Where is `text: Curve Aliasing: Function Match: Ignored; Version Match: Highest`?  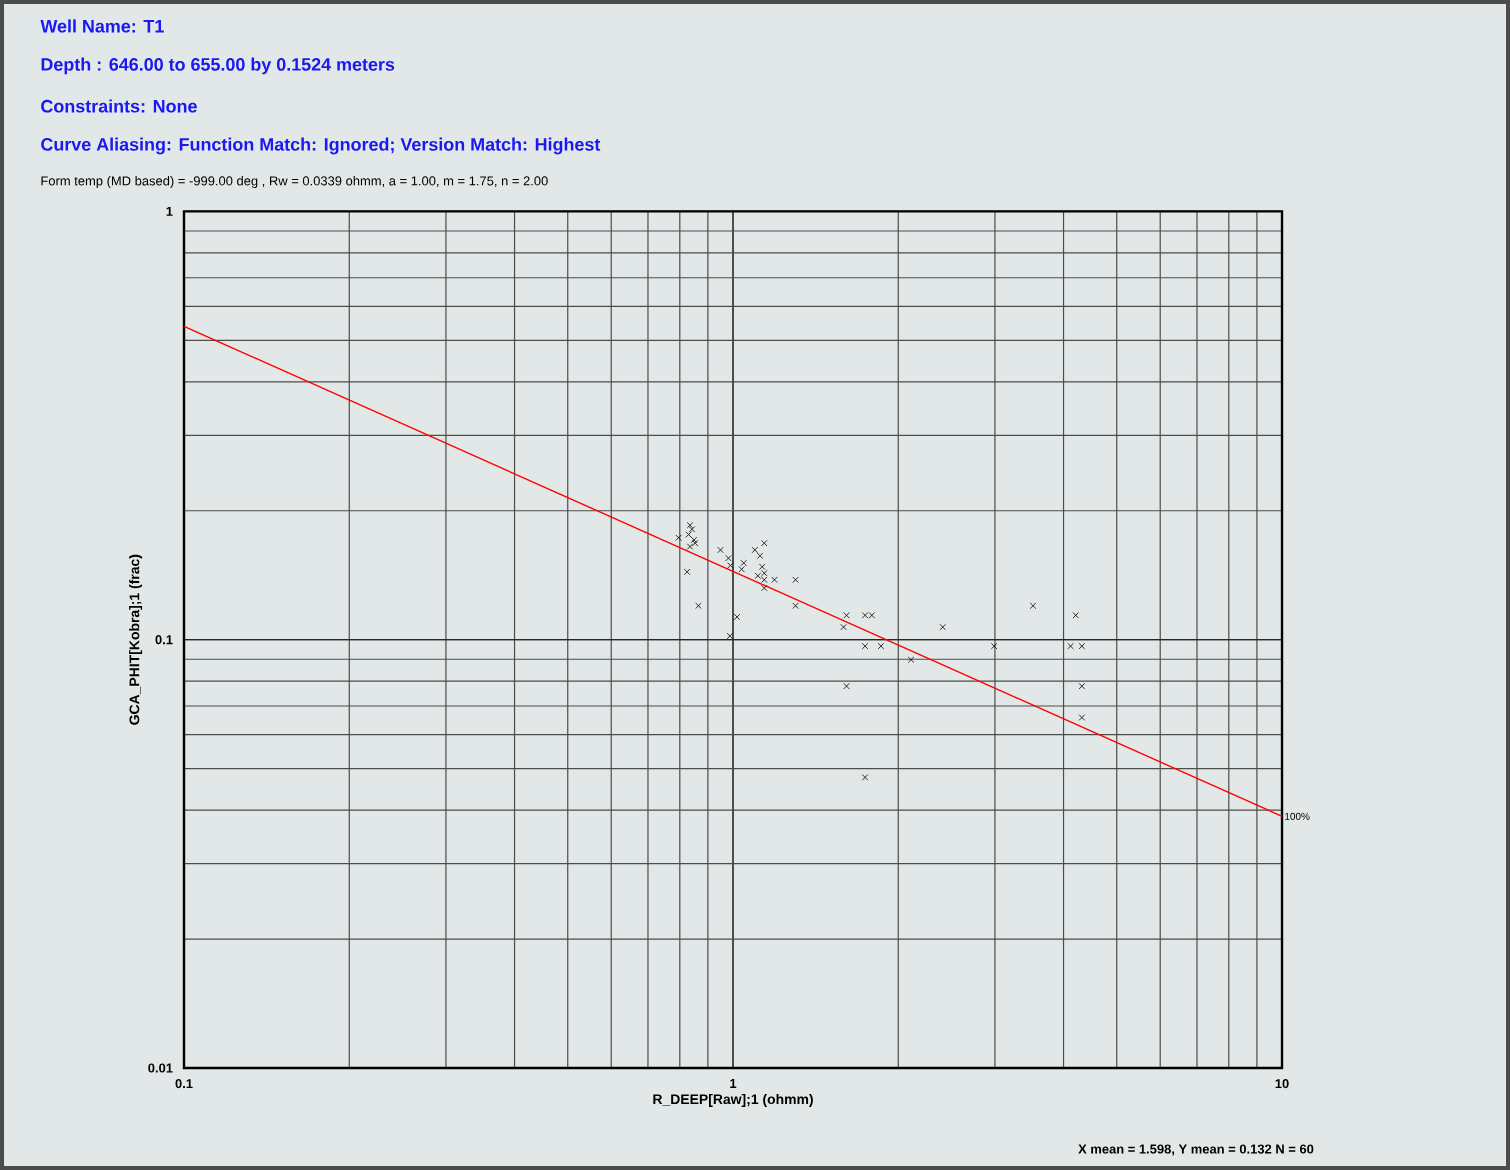
text: Curve Aliasing: Function Match: Ignored; Version Match: Highest is located at coordinates (321, 146).